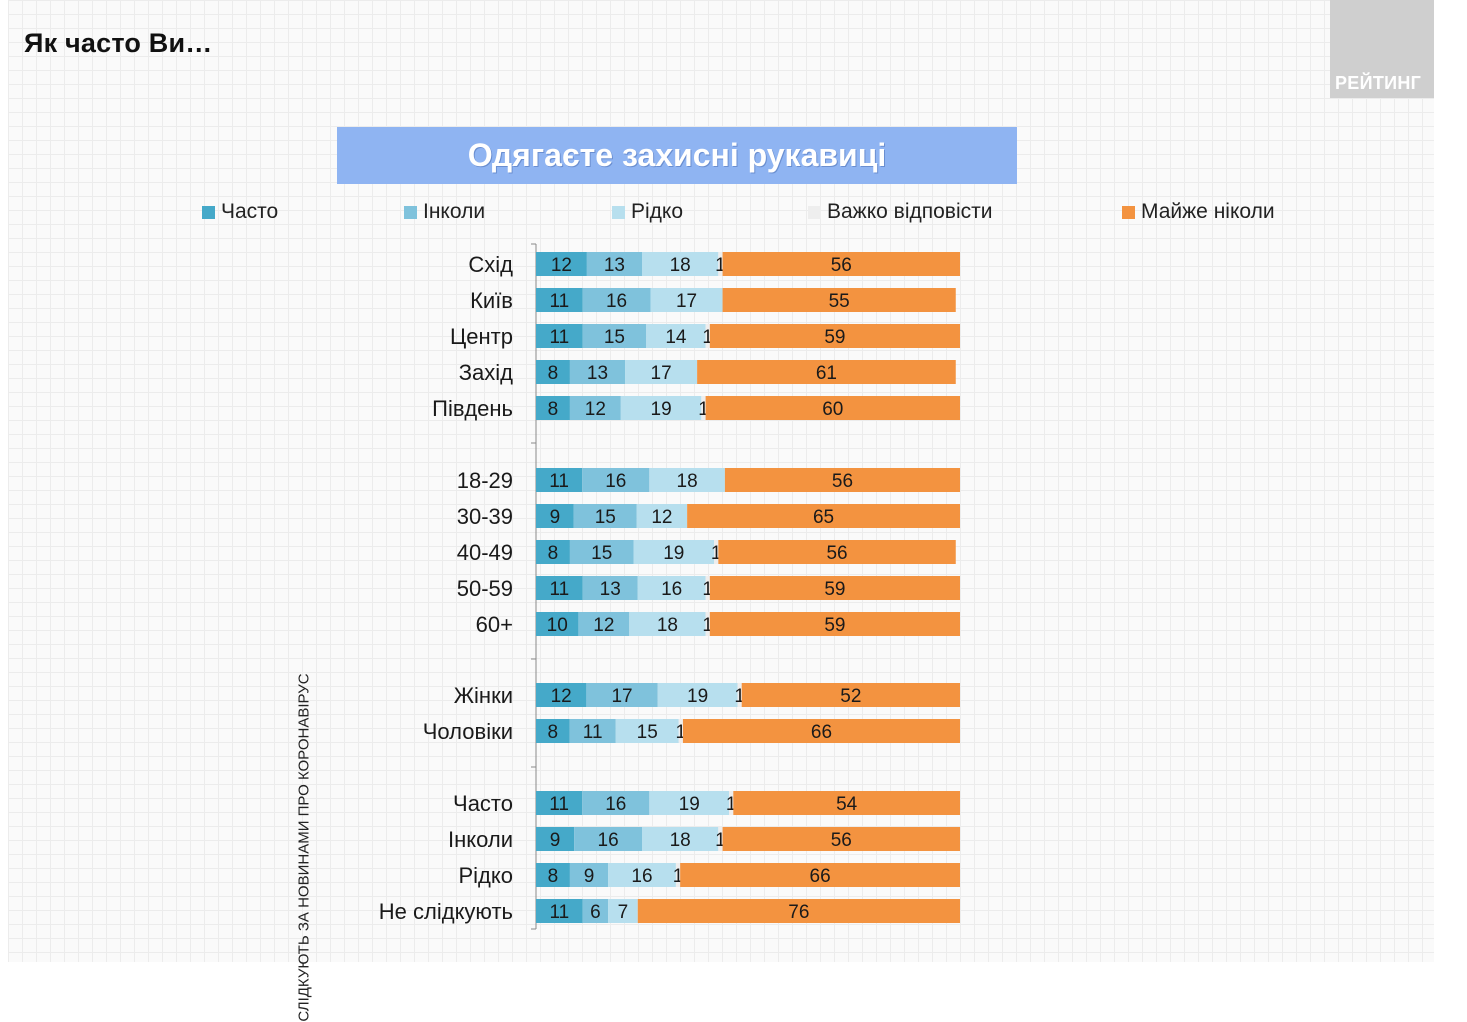  I want to click on category-label: 30-39, so click(485, 516).